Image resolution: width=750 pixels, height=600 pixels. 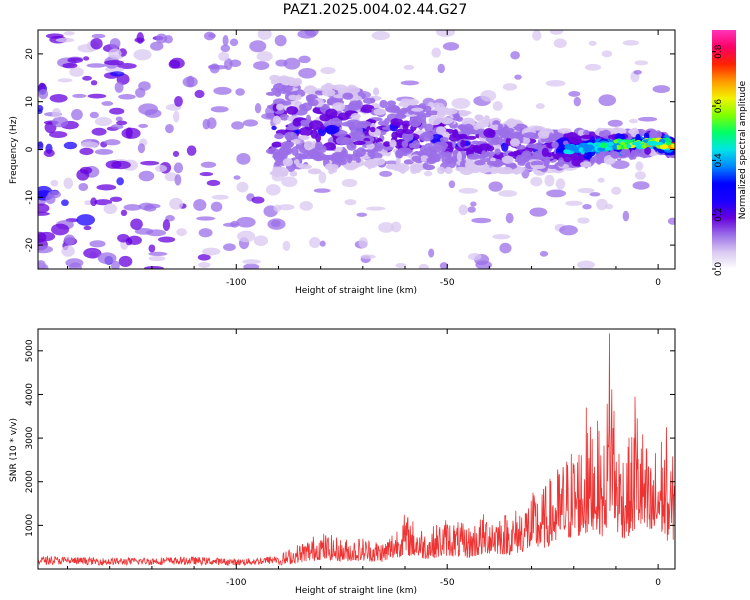 I want to click on y-tick-label: -10, so click(x=30, y=197).